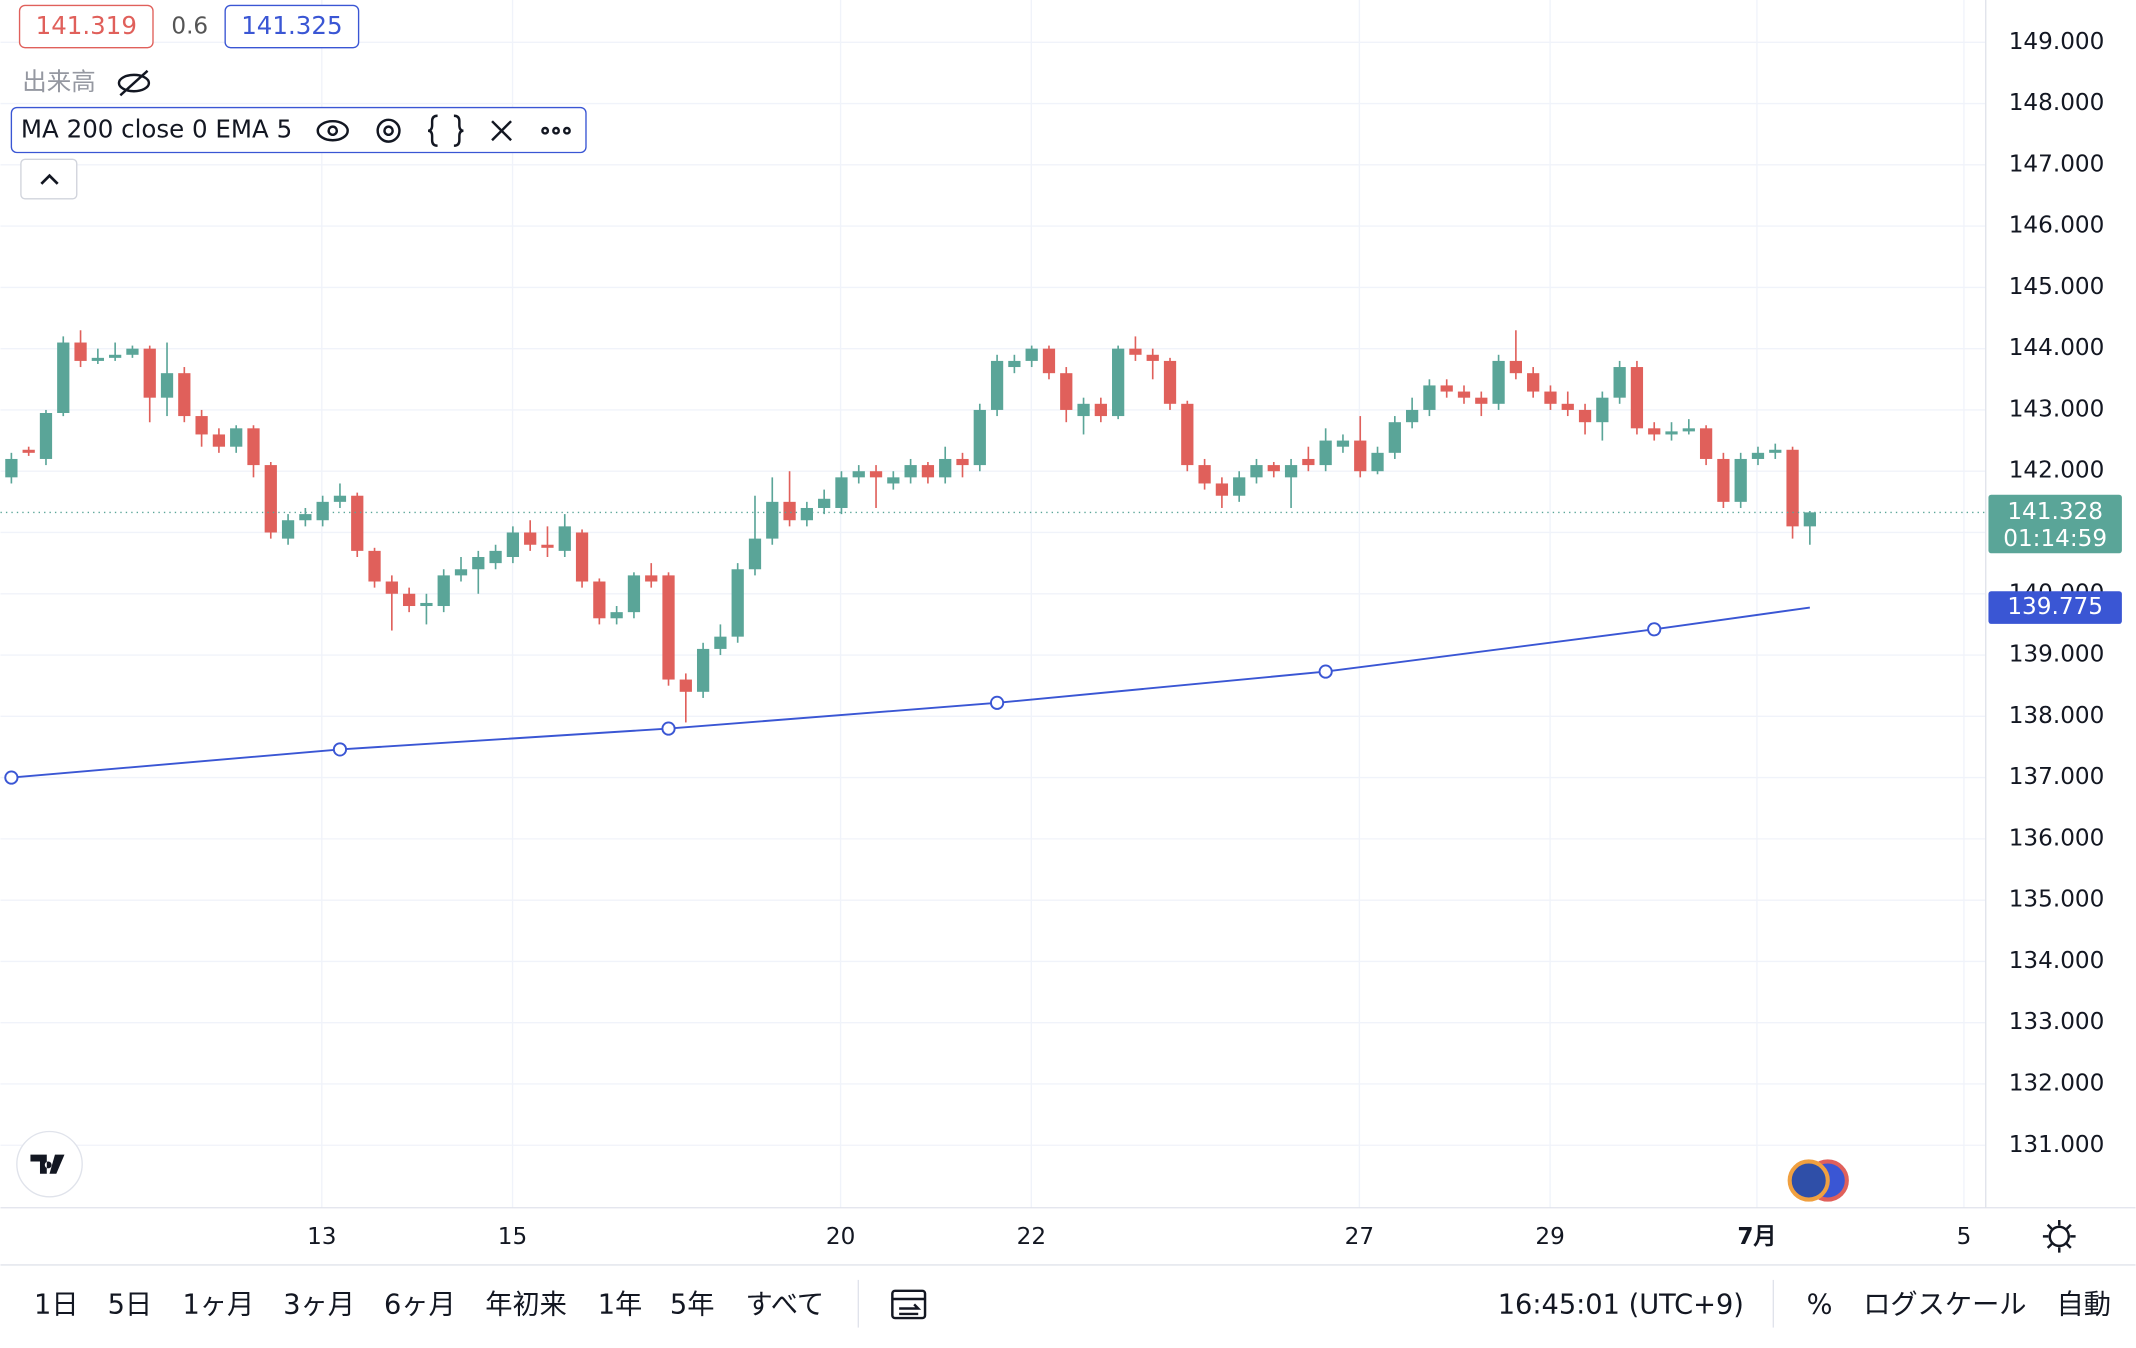 Image resolution: width=2136 pixels, height=1348 pixels. What do you see at coordinates (2055, 607) in the screenshot?
I see `ma-price-label: 139.775` at bounding box center [2055, 607].